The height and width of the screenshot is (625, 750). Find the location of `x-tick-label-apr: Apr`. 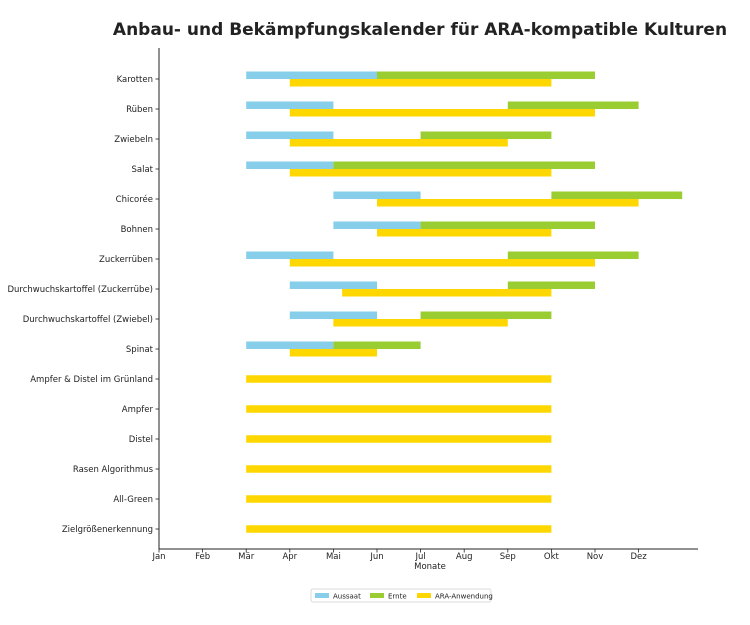

x-tick-label-apr: Apr is located at coordinates (289, 557).